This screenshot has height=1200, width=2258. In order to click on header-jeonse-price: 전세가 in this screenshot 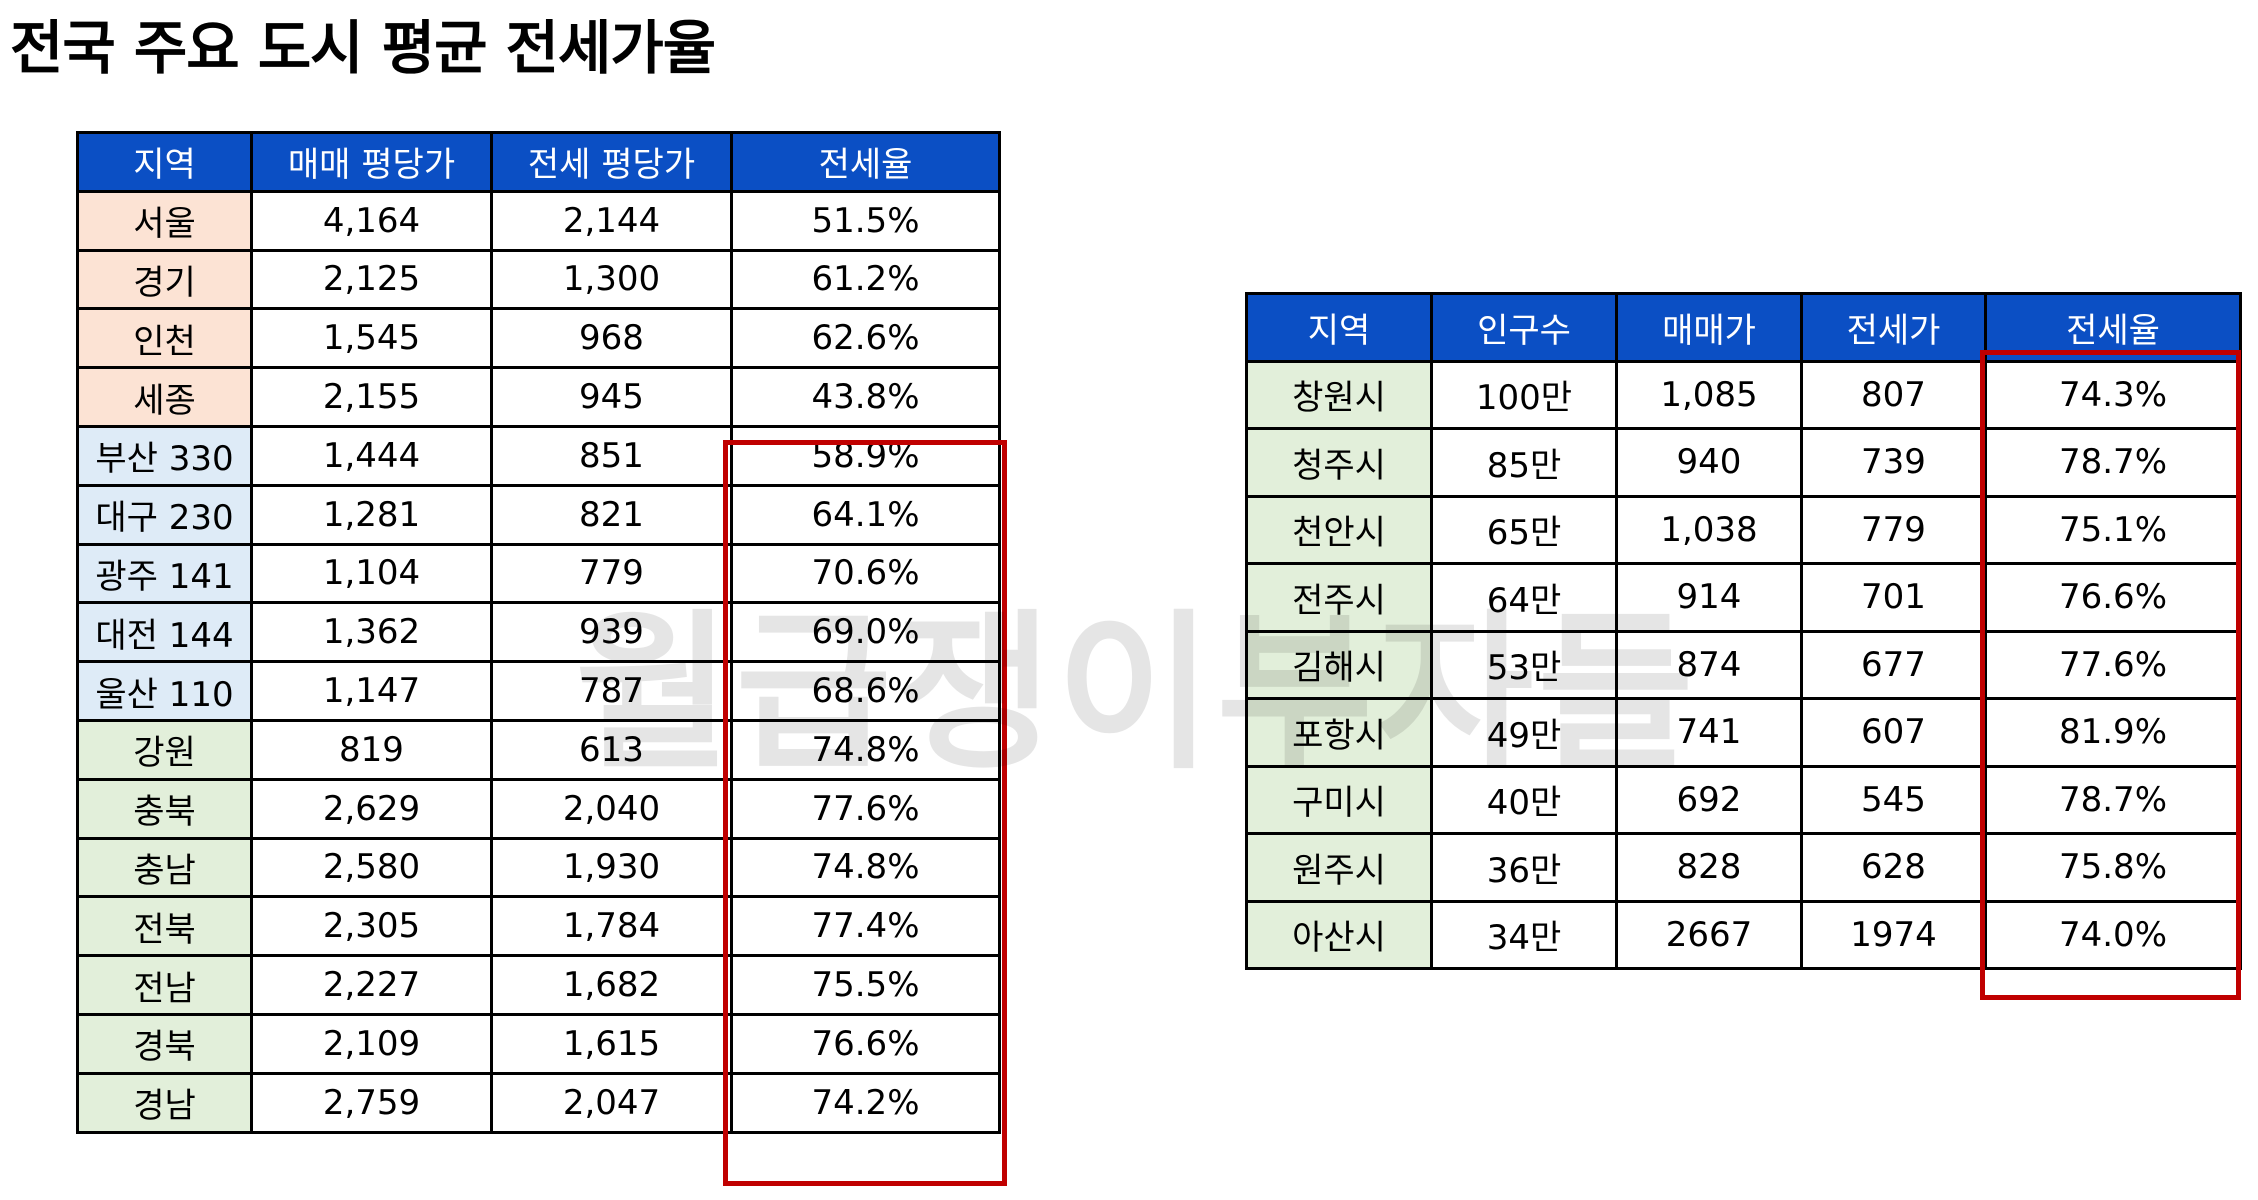, I will do `click(1893, 327)`.